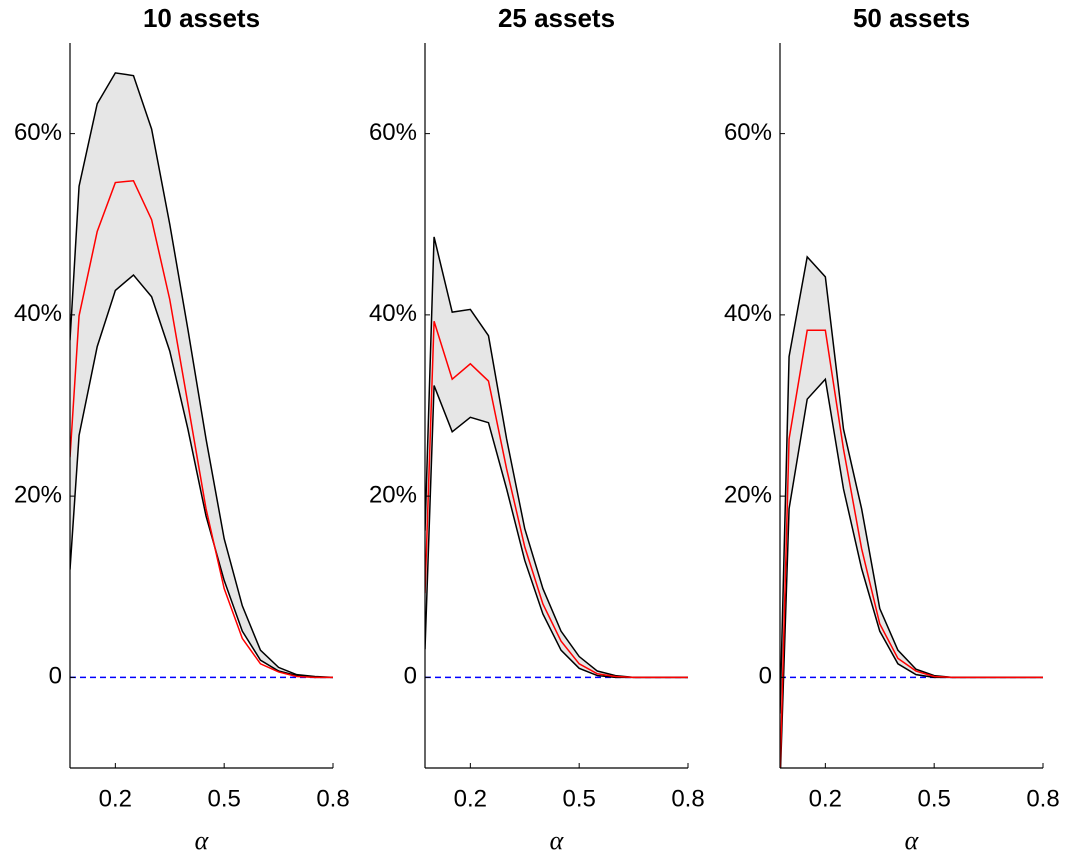 The width and height of the screenshot is (1065, 853). Describe the element at coordinates (911, 18) in the screenshot. I see `panel-title: 50 assets` at that location.